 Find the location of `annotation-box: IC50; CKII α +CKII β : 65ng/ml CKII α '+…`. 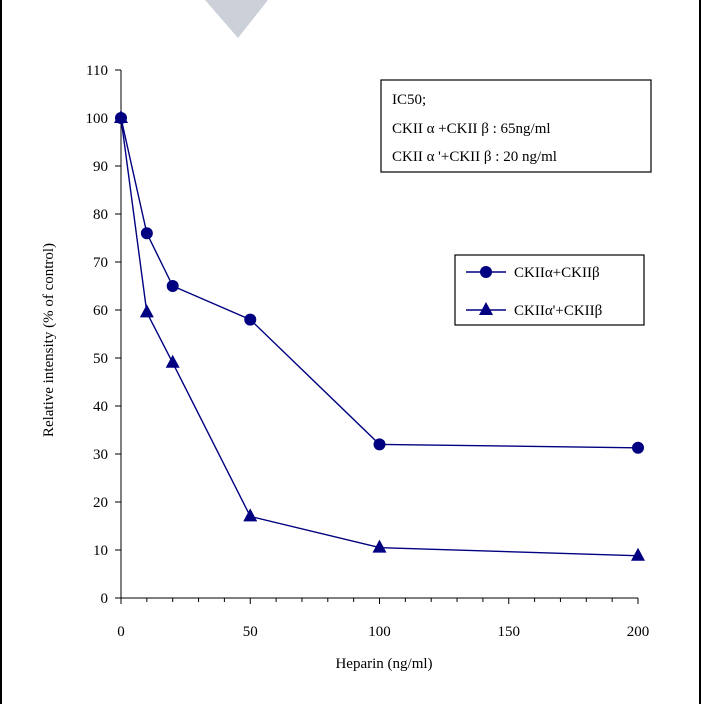

annotation-box: IC50; CKII α +CKII β : 65ng/ml CKII α '+… is located at coordinates (516, 126).